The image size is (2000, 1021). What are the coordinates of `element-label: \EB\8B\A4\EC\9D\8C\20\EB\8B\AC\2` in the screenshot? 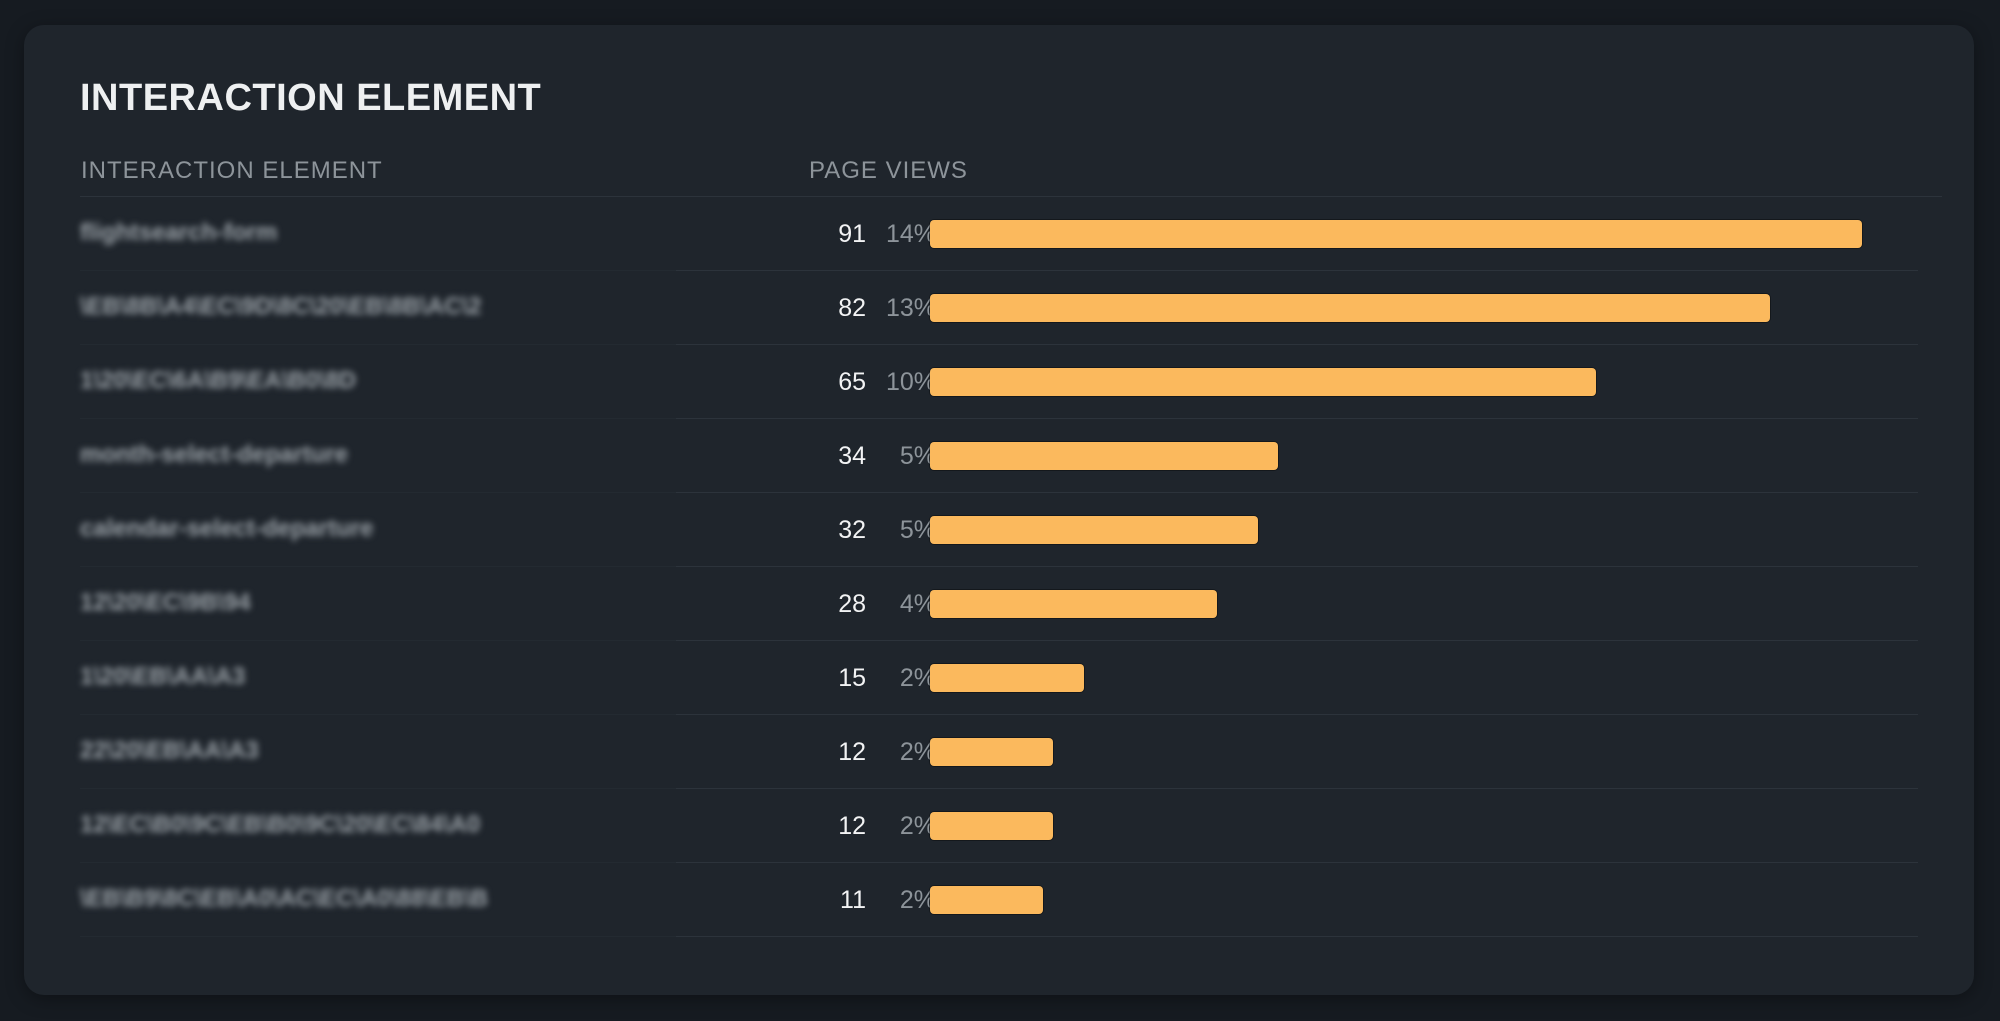 It's located at (281, 306).